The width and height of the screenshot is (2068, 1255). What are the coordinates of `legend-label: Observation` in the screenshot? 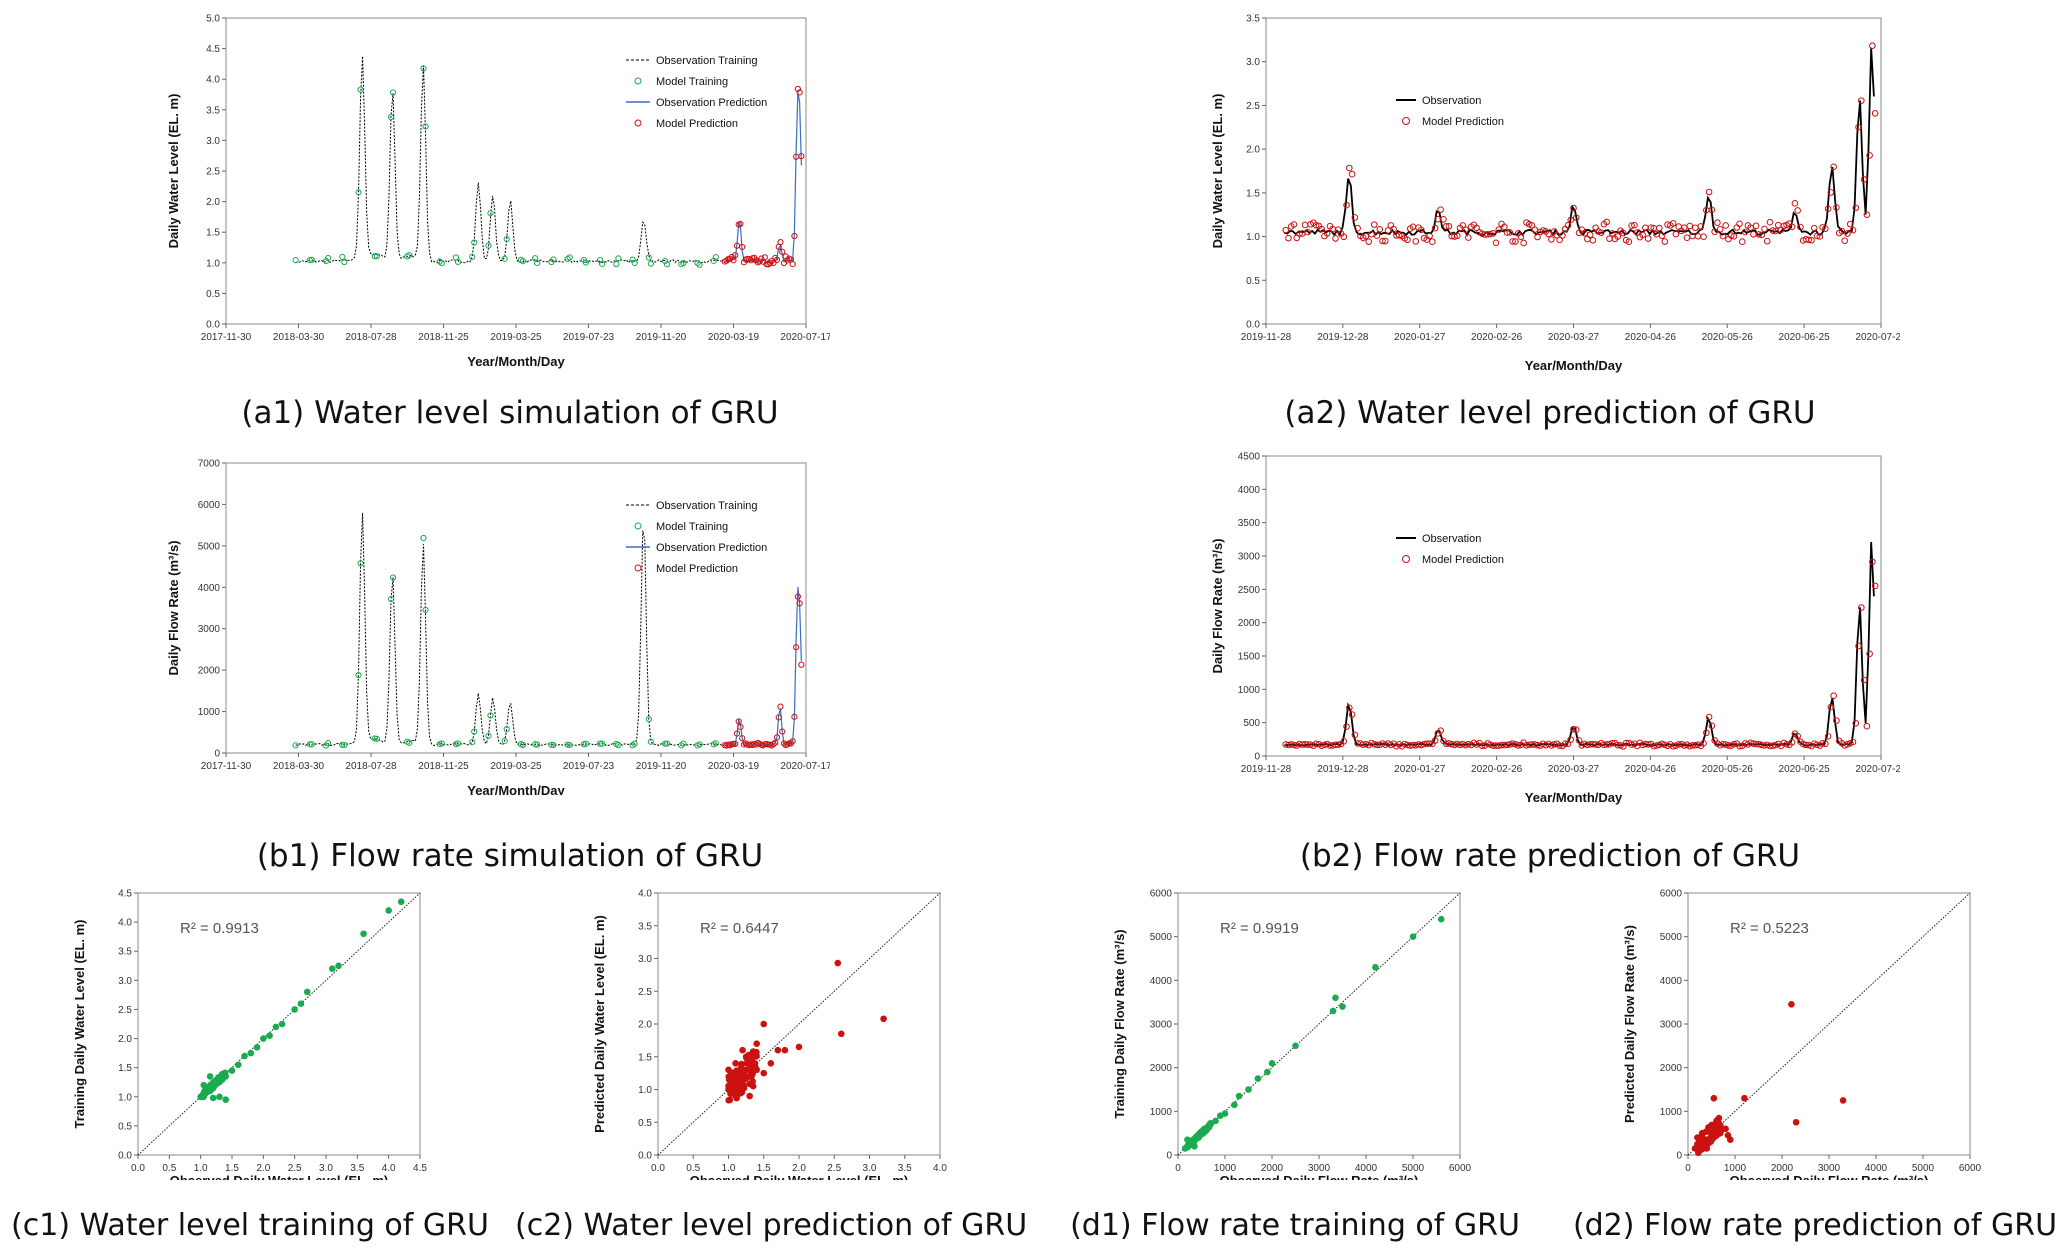 It's located at (1451, 539).